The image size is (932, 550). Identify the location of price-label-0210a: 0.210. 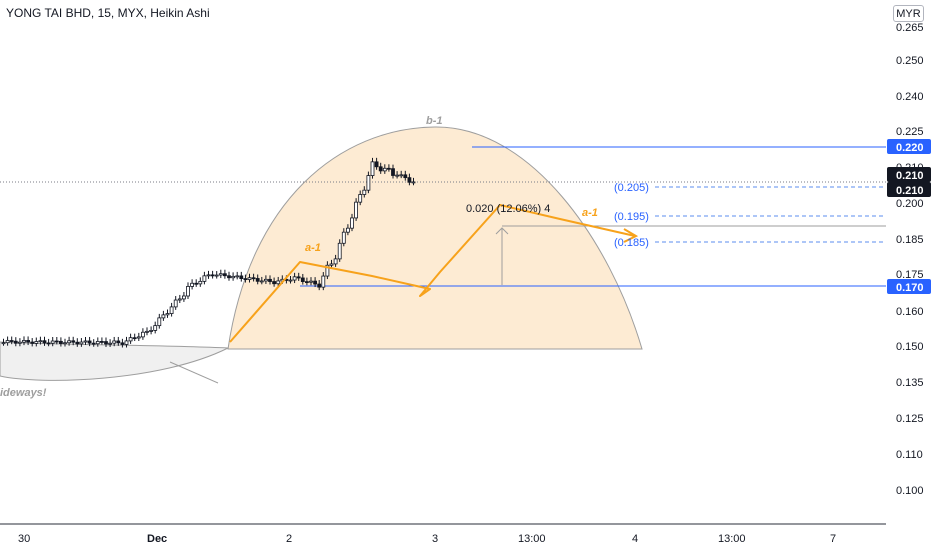
(909, 174).